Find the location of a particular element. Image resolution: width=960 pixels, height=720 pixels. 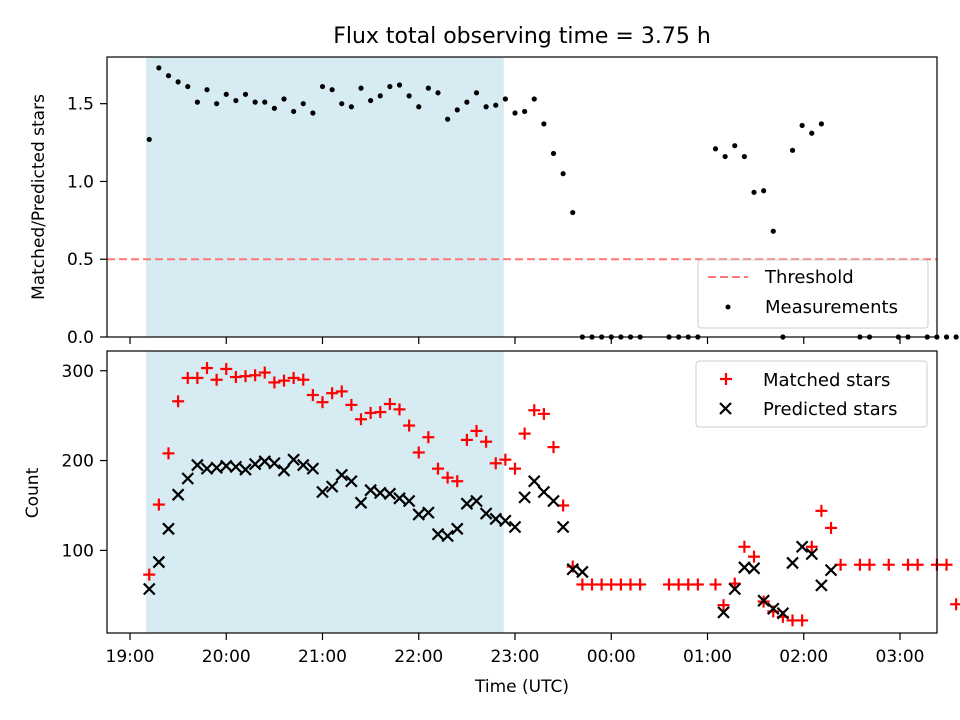

top-y-axis-ticks: 0.0 0.5 1.0 1.5 is located at coordinates (87, 221).